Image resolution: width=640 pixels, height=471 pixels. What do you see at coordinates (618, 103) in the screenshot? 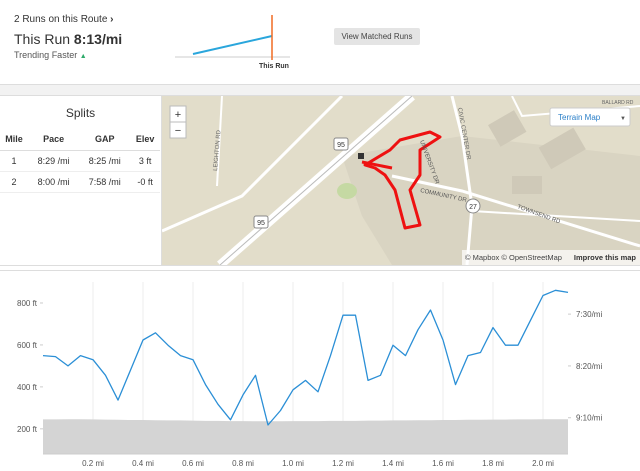
I see `road-label: BALLARD RD` at bounding box center [618, 103].